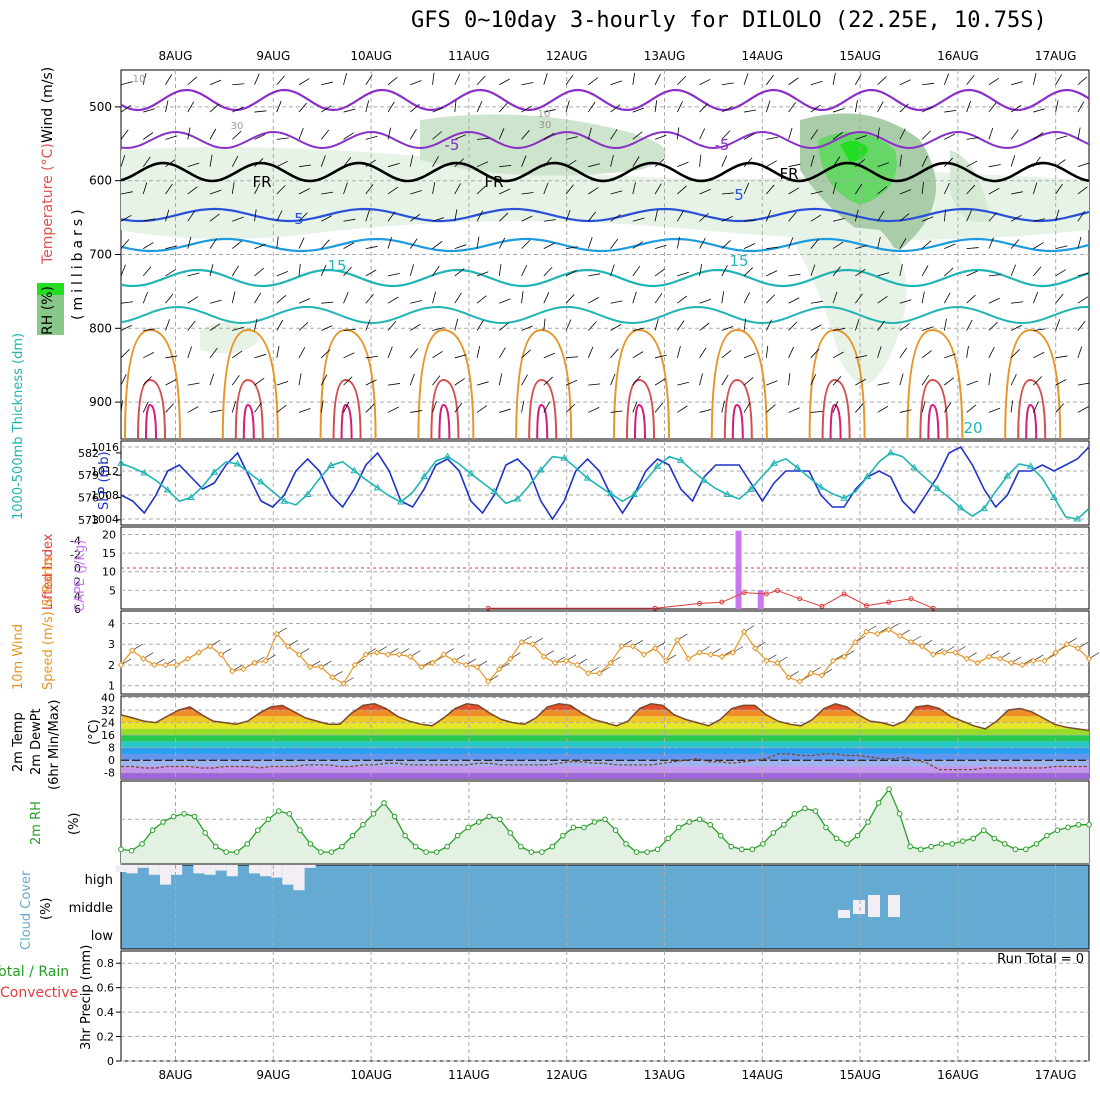  Describe the element at coordinates (273, 56) in the screenshot. I see `top-day-label: 9AUG` at that location.